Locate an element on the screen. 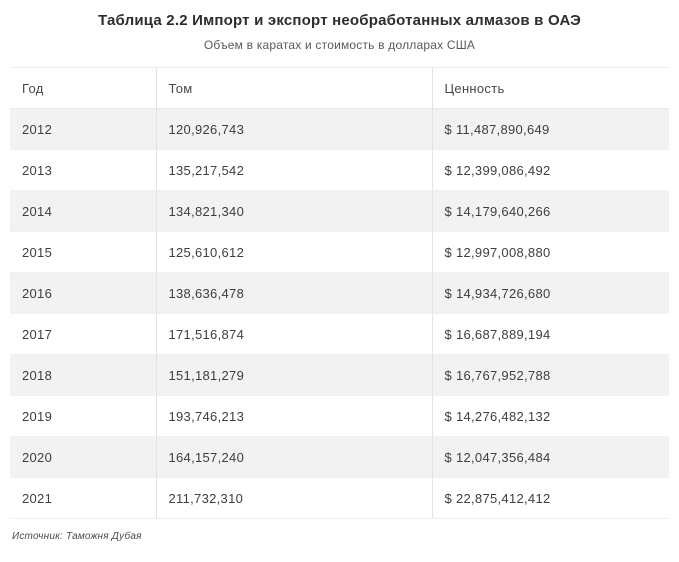  value-cell: $ 14,276,482,132 is located at coordinates (550, 416).